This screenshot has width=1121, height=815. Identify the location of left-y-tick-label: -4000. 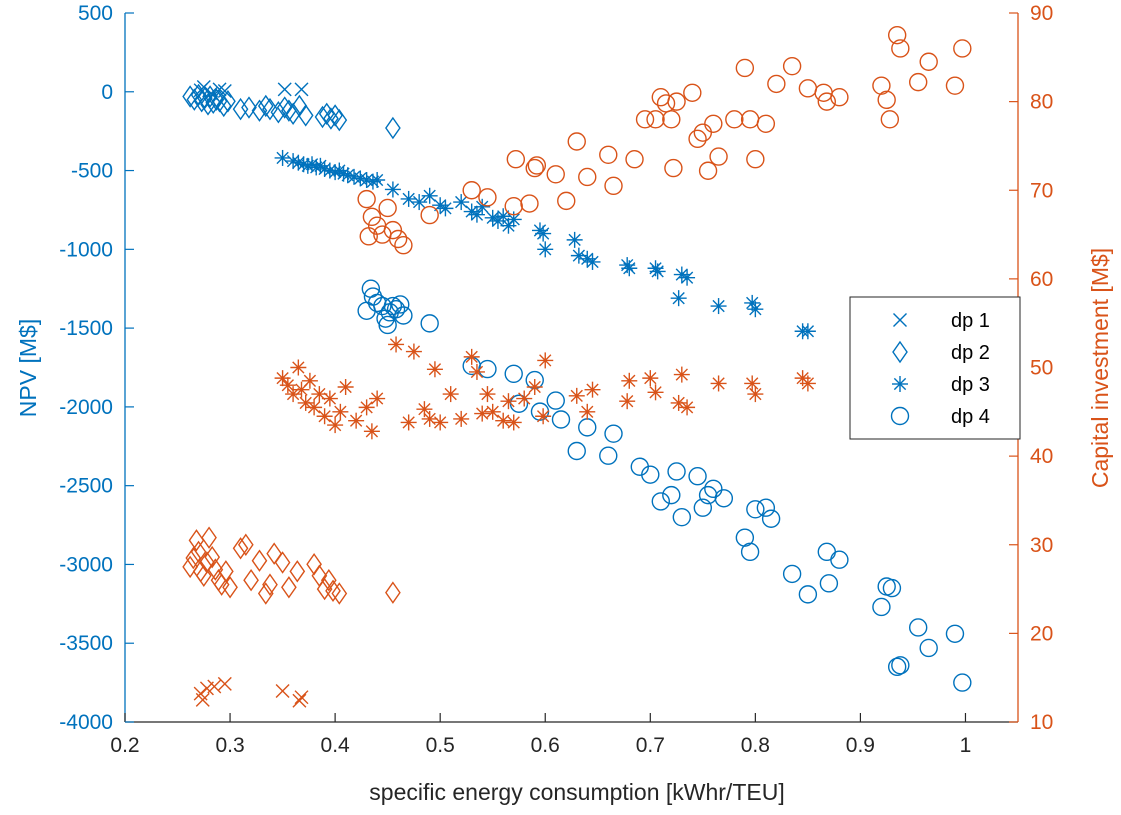
(86, 722).